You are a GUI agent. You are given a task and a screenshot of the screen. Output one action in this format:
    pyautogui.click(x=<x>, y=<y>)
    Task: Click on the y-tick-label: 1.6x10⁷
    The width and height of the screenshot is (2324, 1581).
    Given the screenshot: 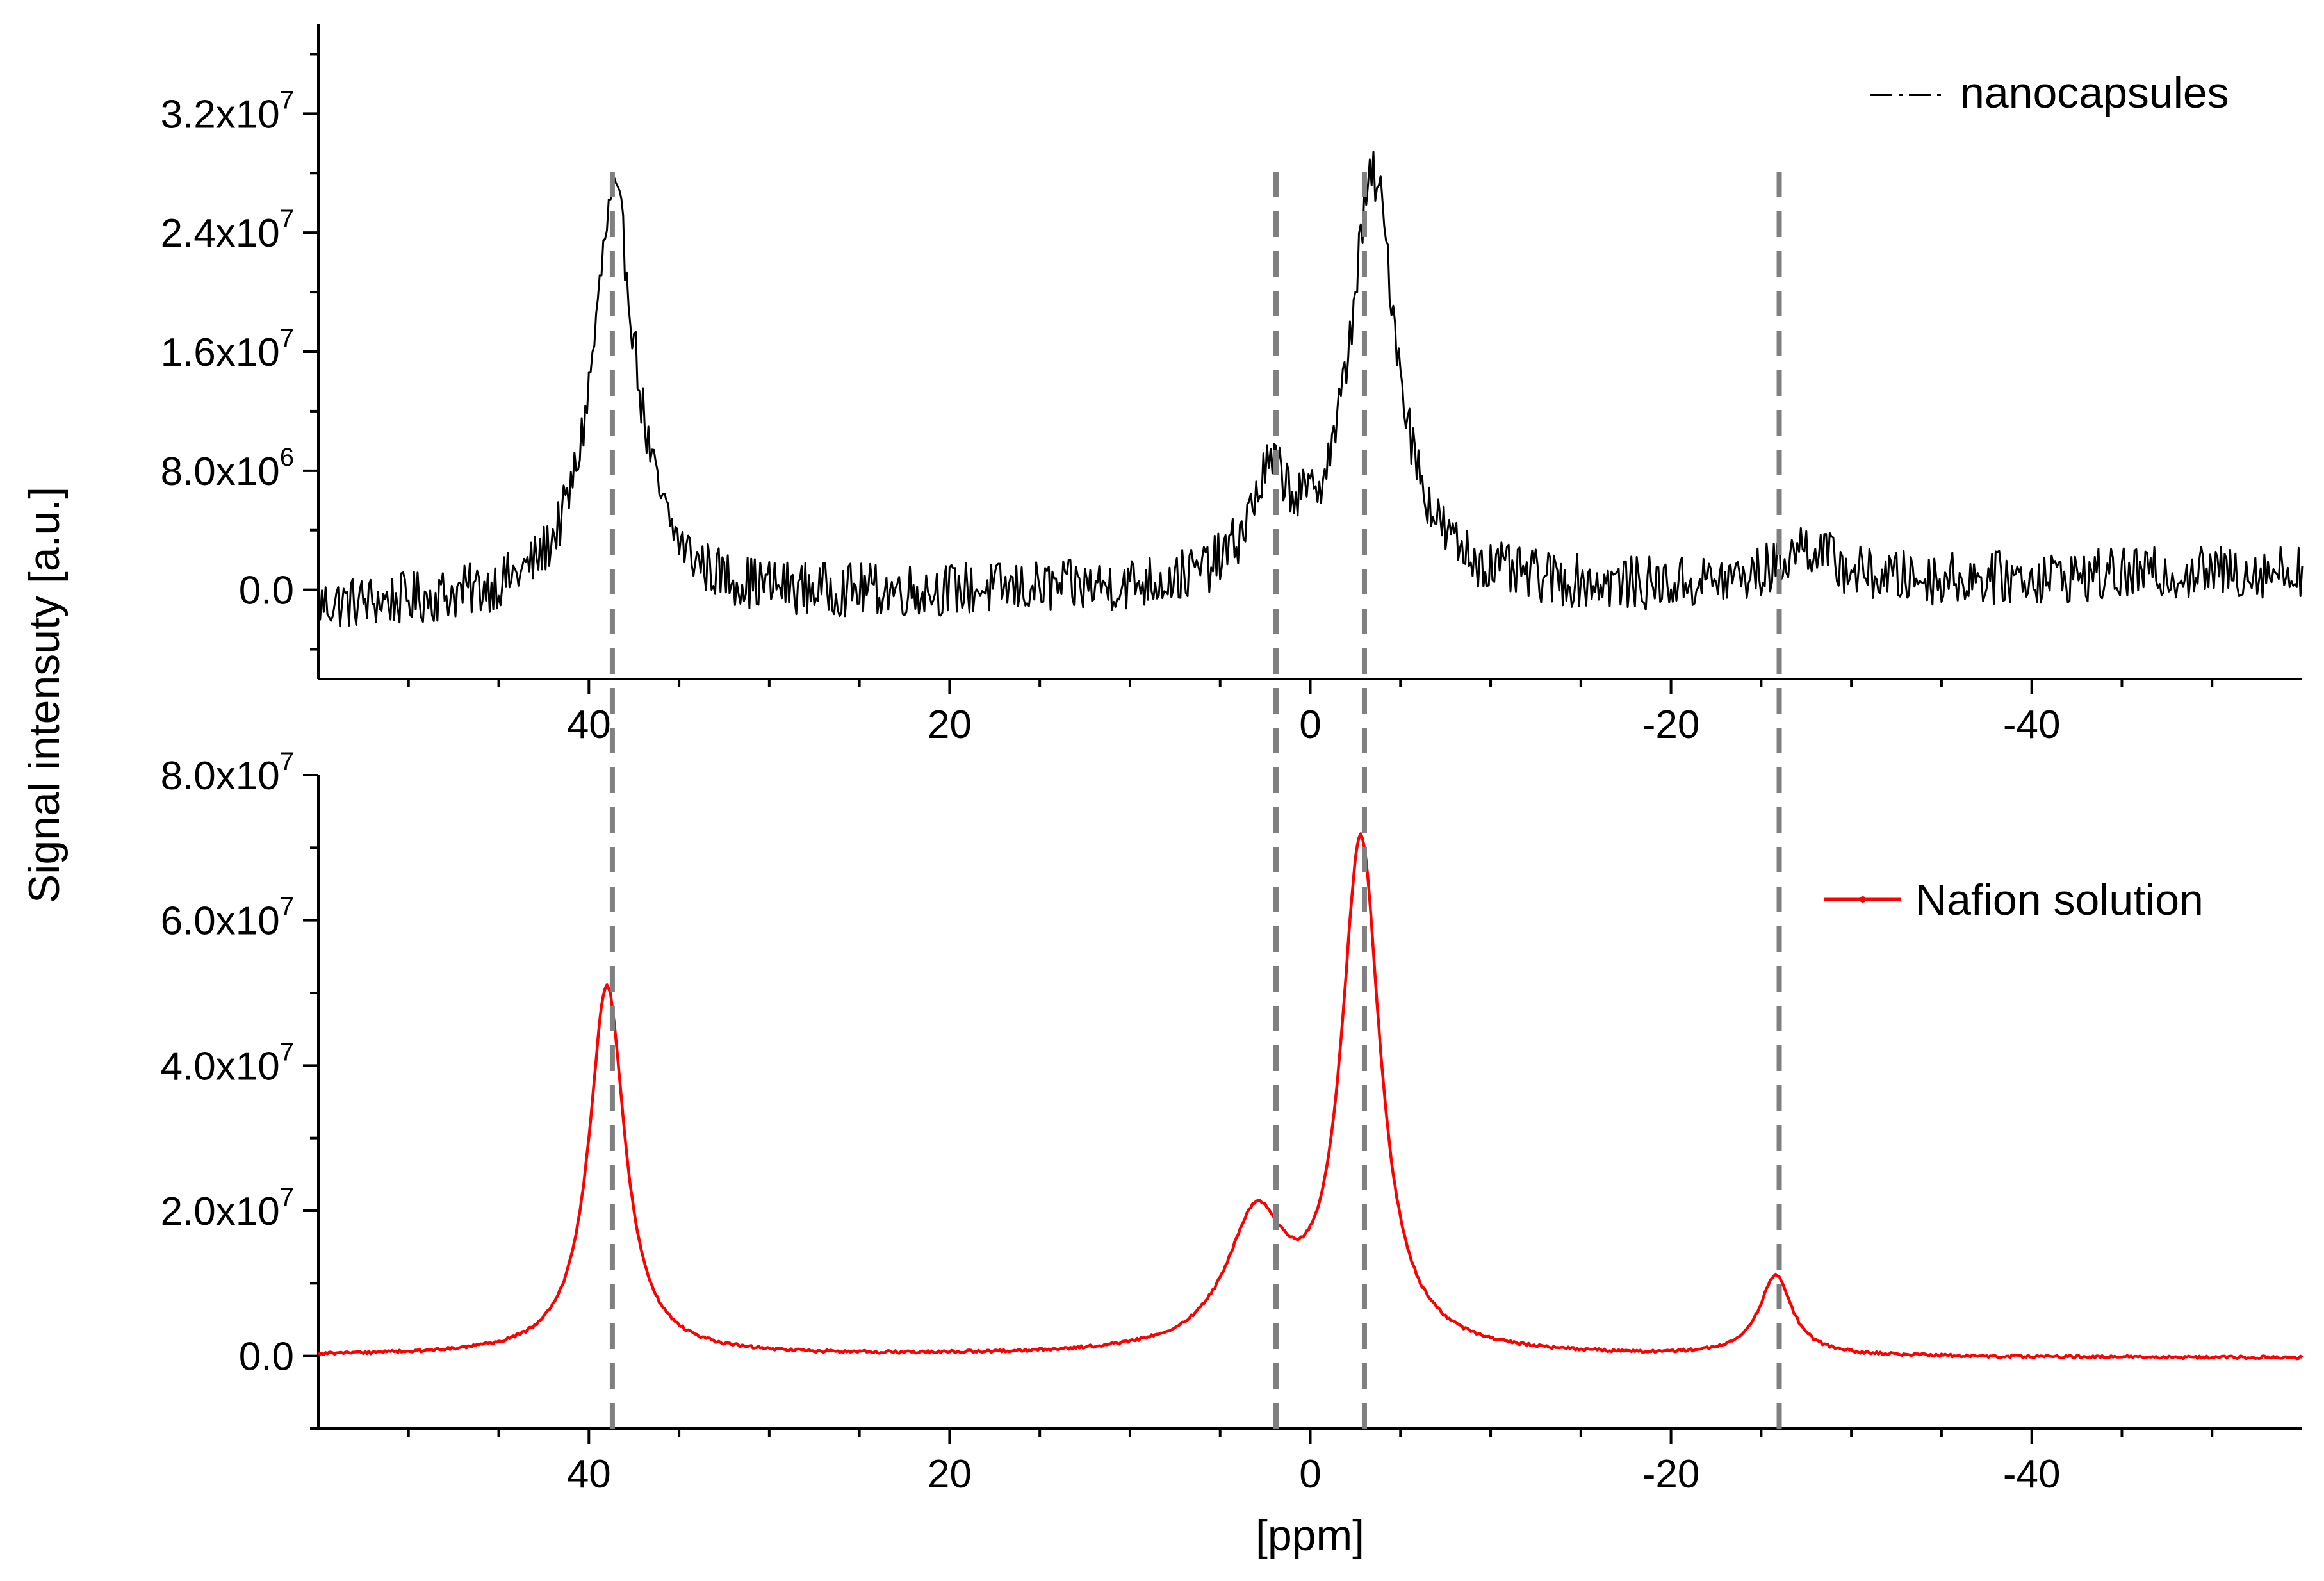 What is the action you would take?
    pyautogui.click(x=227, y=349)
    